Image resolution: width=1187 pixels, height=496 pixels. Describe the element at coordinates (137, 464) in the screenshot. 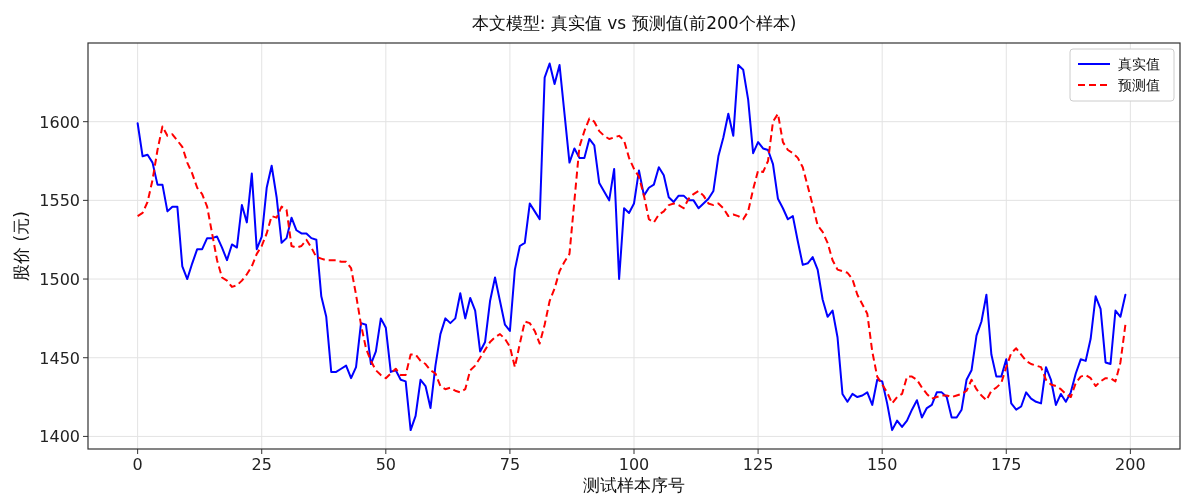

I see `x-tick-label: 0` at that location.